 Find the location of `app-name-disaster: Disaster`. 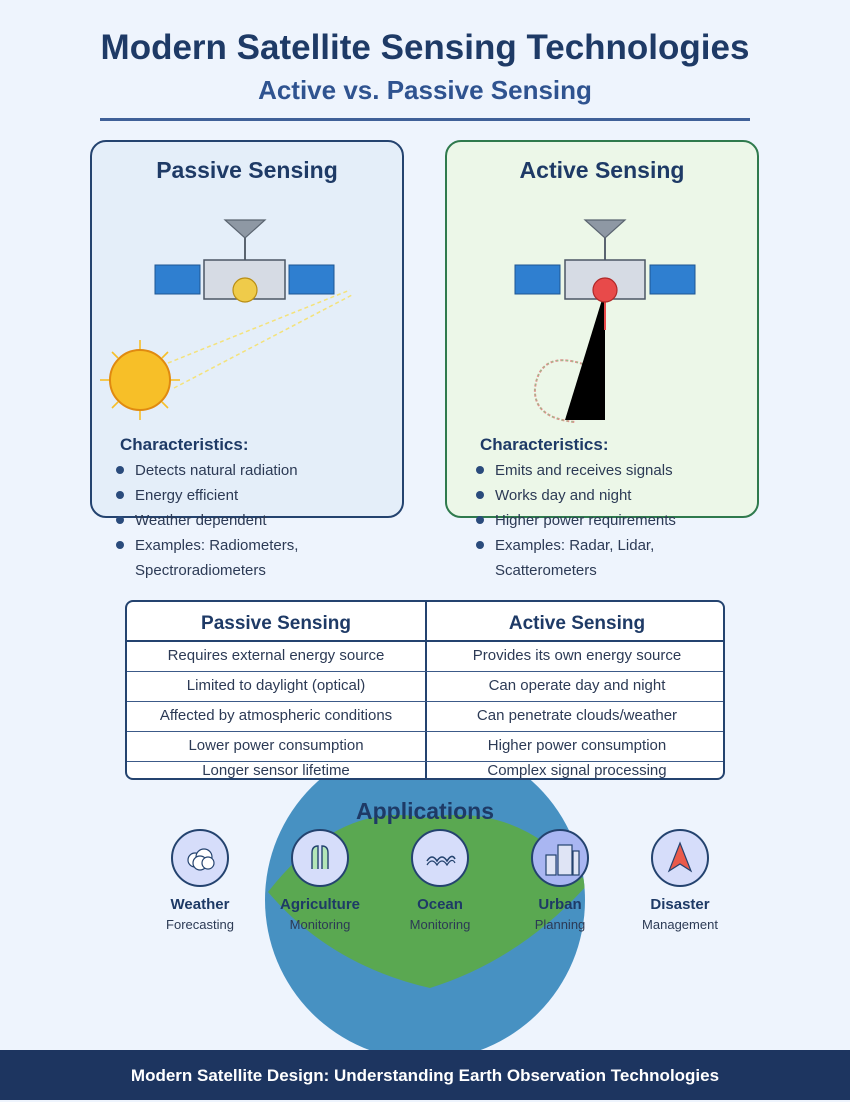

app-name-disaster: Disaster is located at coordinates (680, 904).